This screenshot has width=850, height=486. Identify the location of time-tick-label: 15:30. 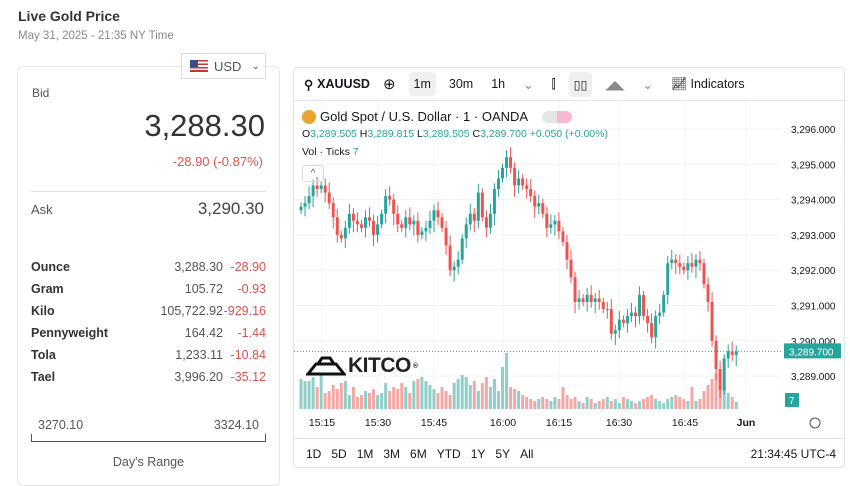
(378, 423).